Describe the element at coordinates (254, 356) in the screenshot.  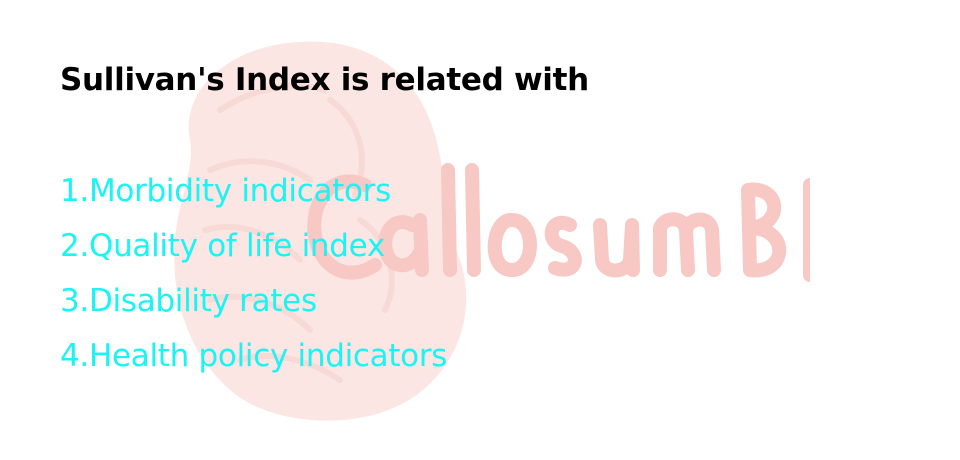
I see `option-4: 4.Health policy indicators` at that location.